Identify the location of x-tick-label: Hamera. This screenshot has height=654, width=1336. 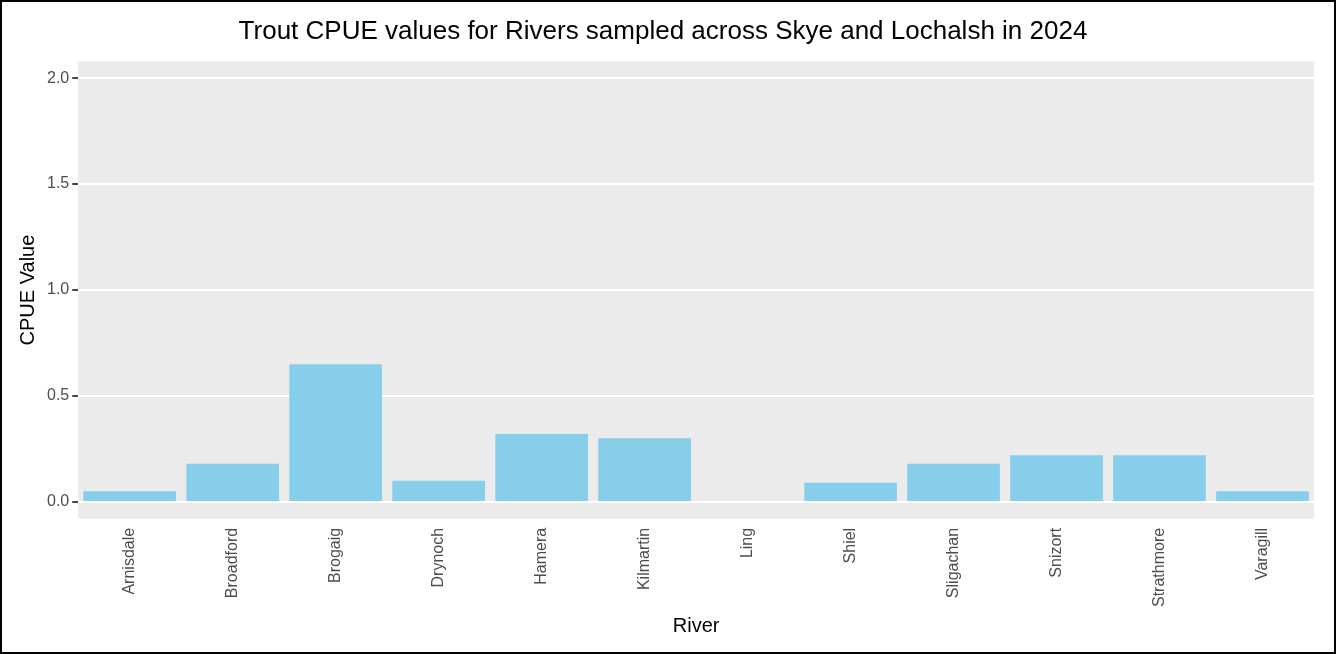
(541, 556).